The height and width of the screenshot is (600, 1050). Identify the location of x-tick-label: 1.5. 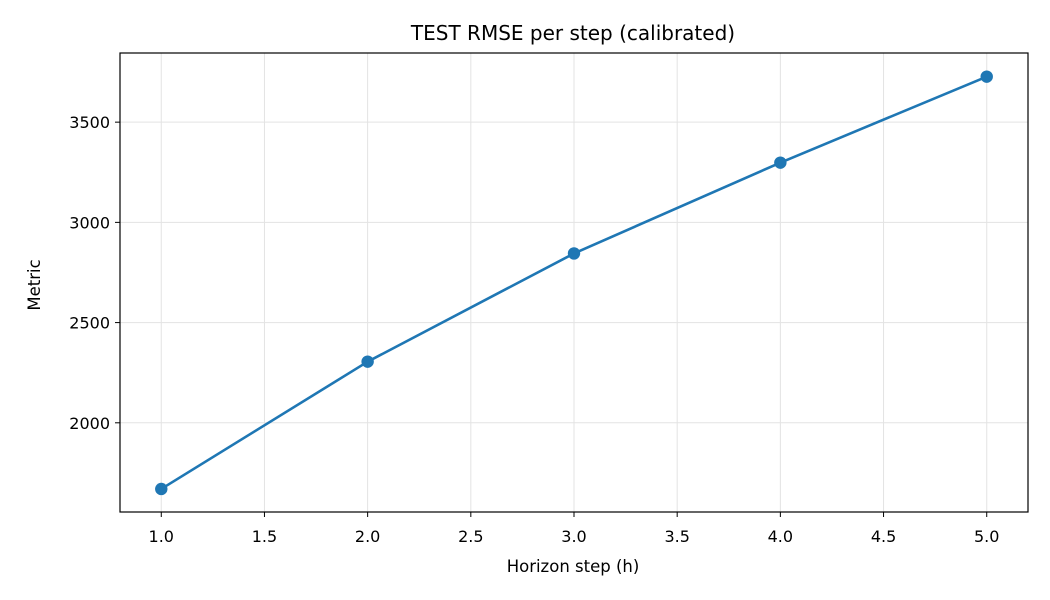
(264, 536).